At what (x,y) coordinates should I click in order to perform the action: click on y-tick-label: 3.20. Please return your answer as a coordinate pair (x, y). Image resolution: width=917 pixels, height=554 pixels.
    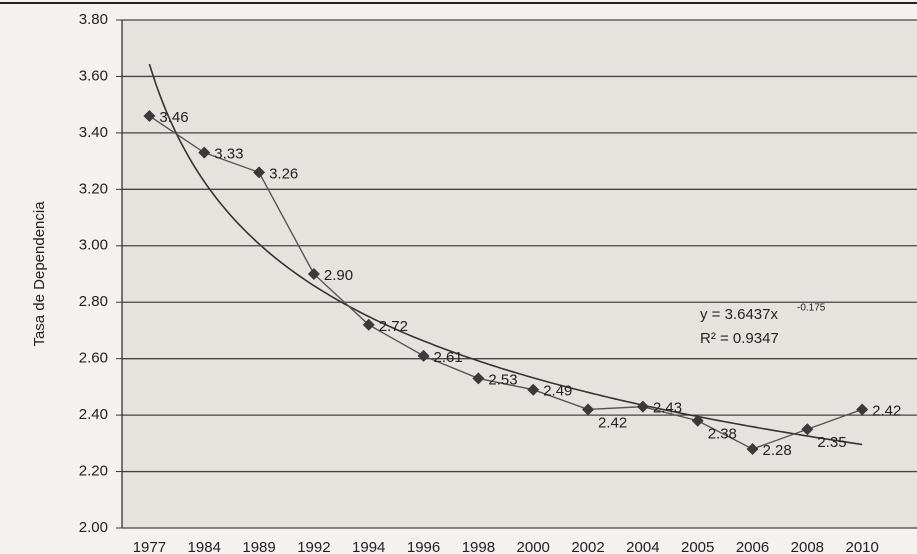
    Looking at the image, I should click on (93, 188).